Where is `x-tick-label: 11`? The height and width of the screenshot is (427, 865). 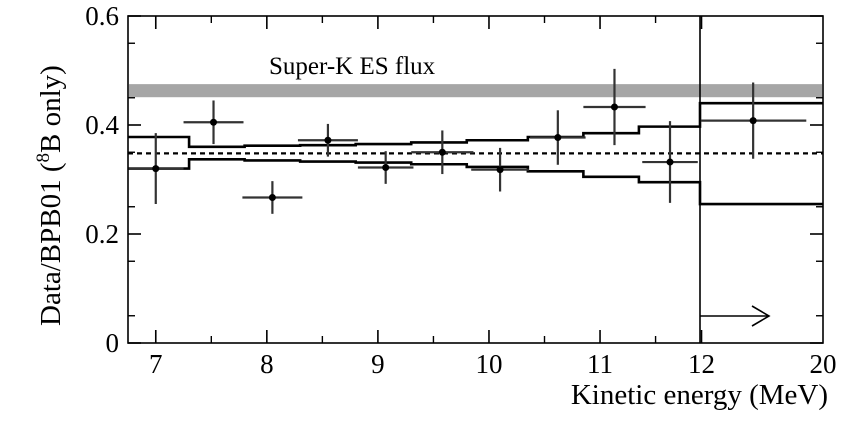 x-tick-label: 11 is located at coordinates (600, 364).